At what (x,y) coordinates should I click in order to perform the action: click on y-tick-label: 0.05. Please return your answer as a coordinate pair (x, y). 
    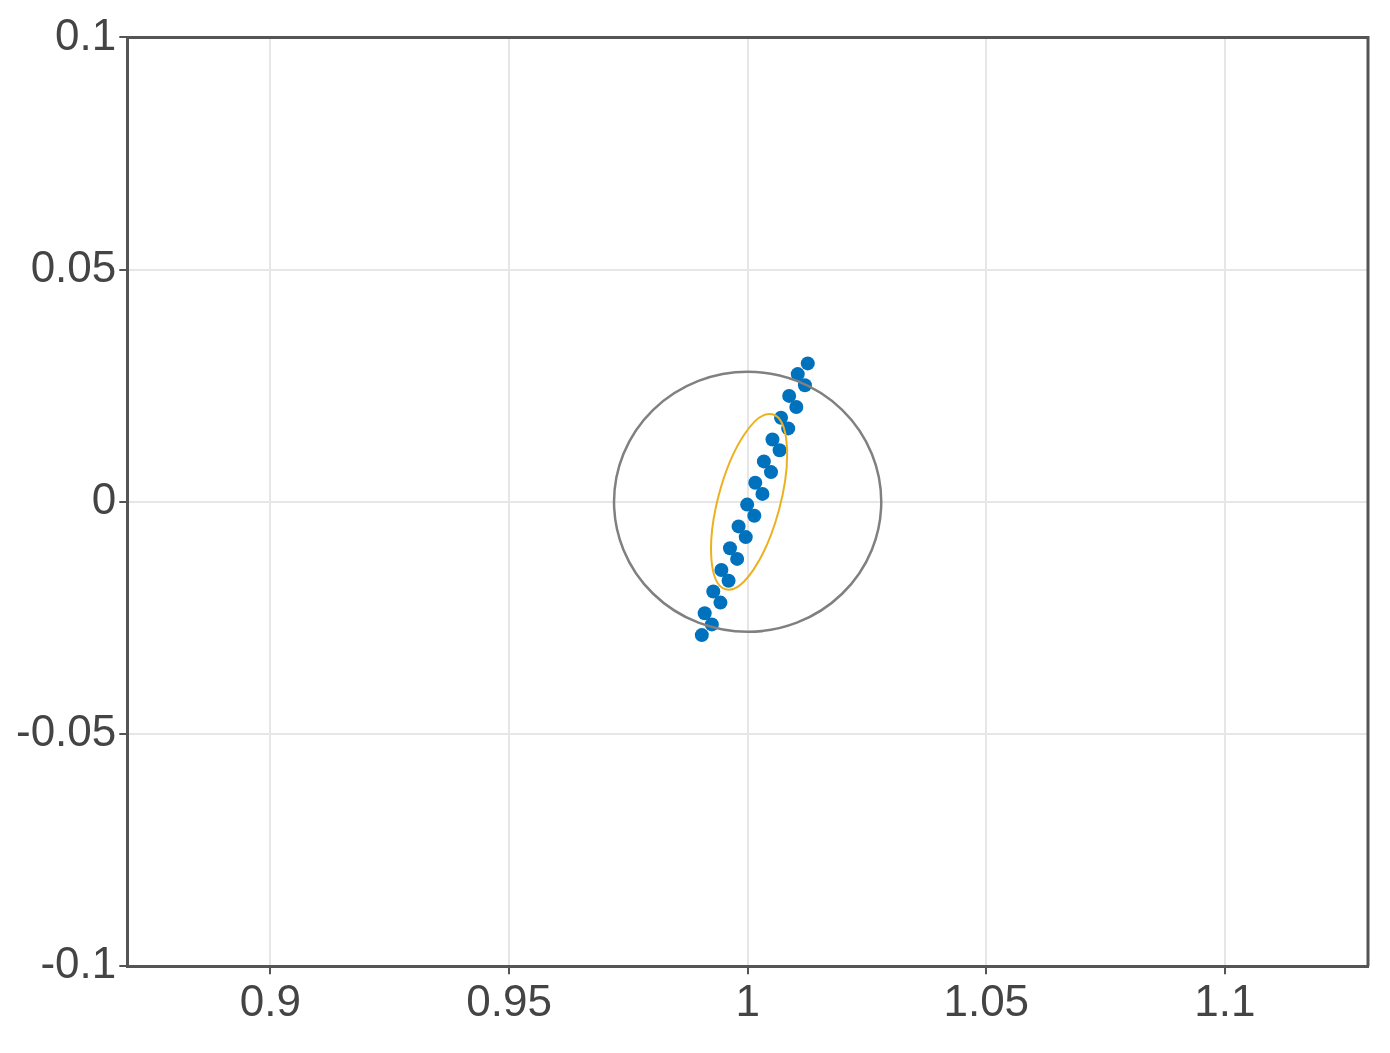
    Looking at the image, I should click on (73, 266).